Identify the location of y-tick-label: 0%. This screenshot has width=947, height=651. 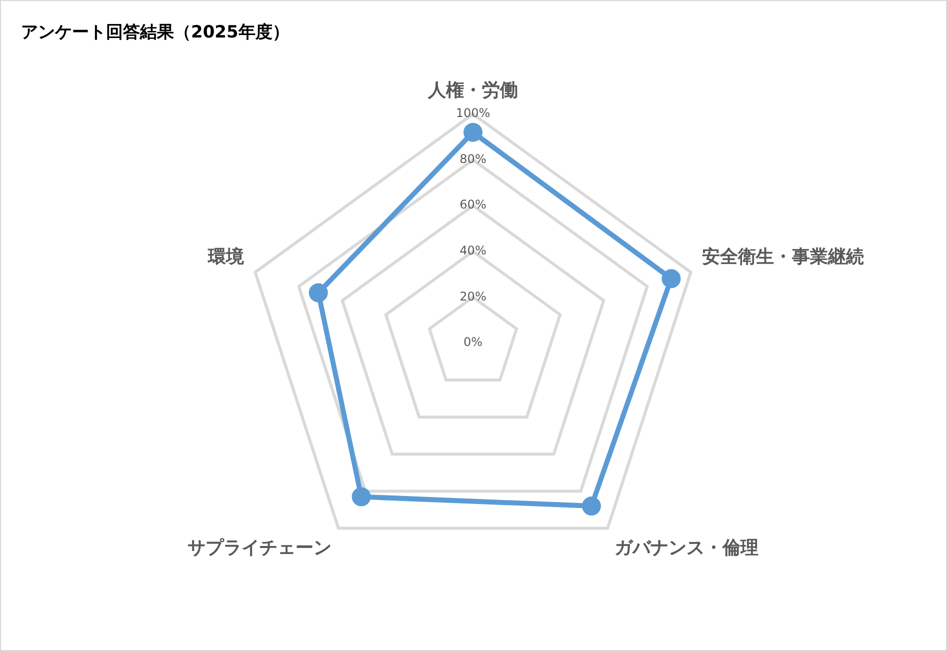
(473, 342).